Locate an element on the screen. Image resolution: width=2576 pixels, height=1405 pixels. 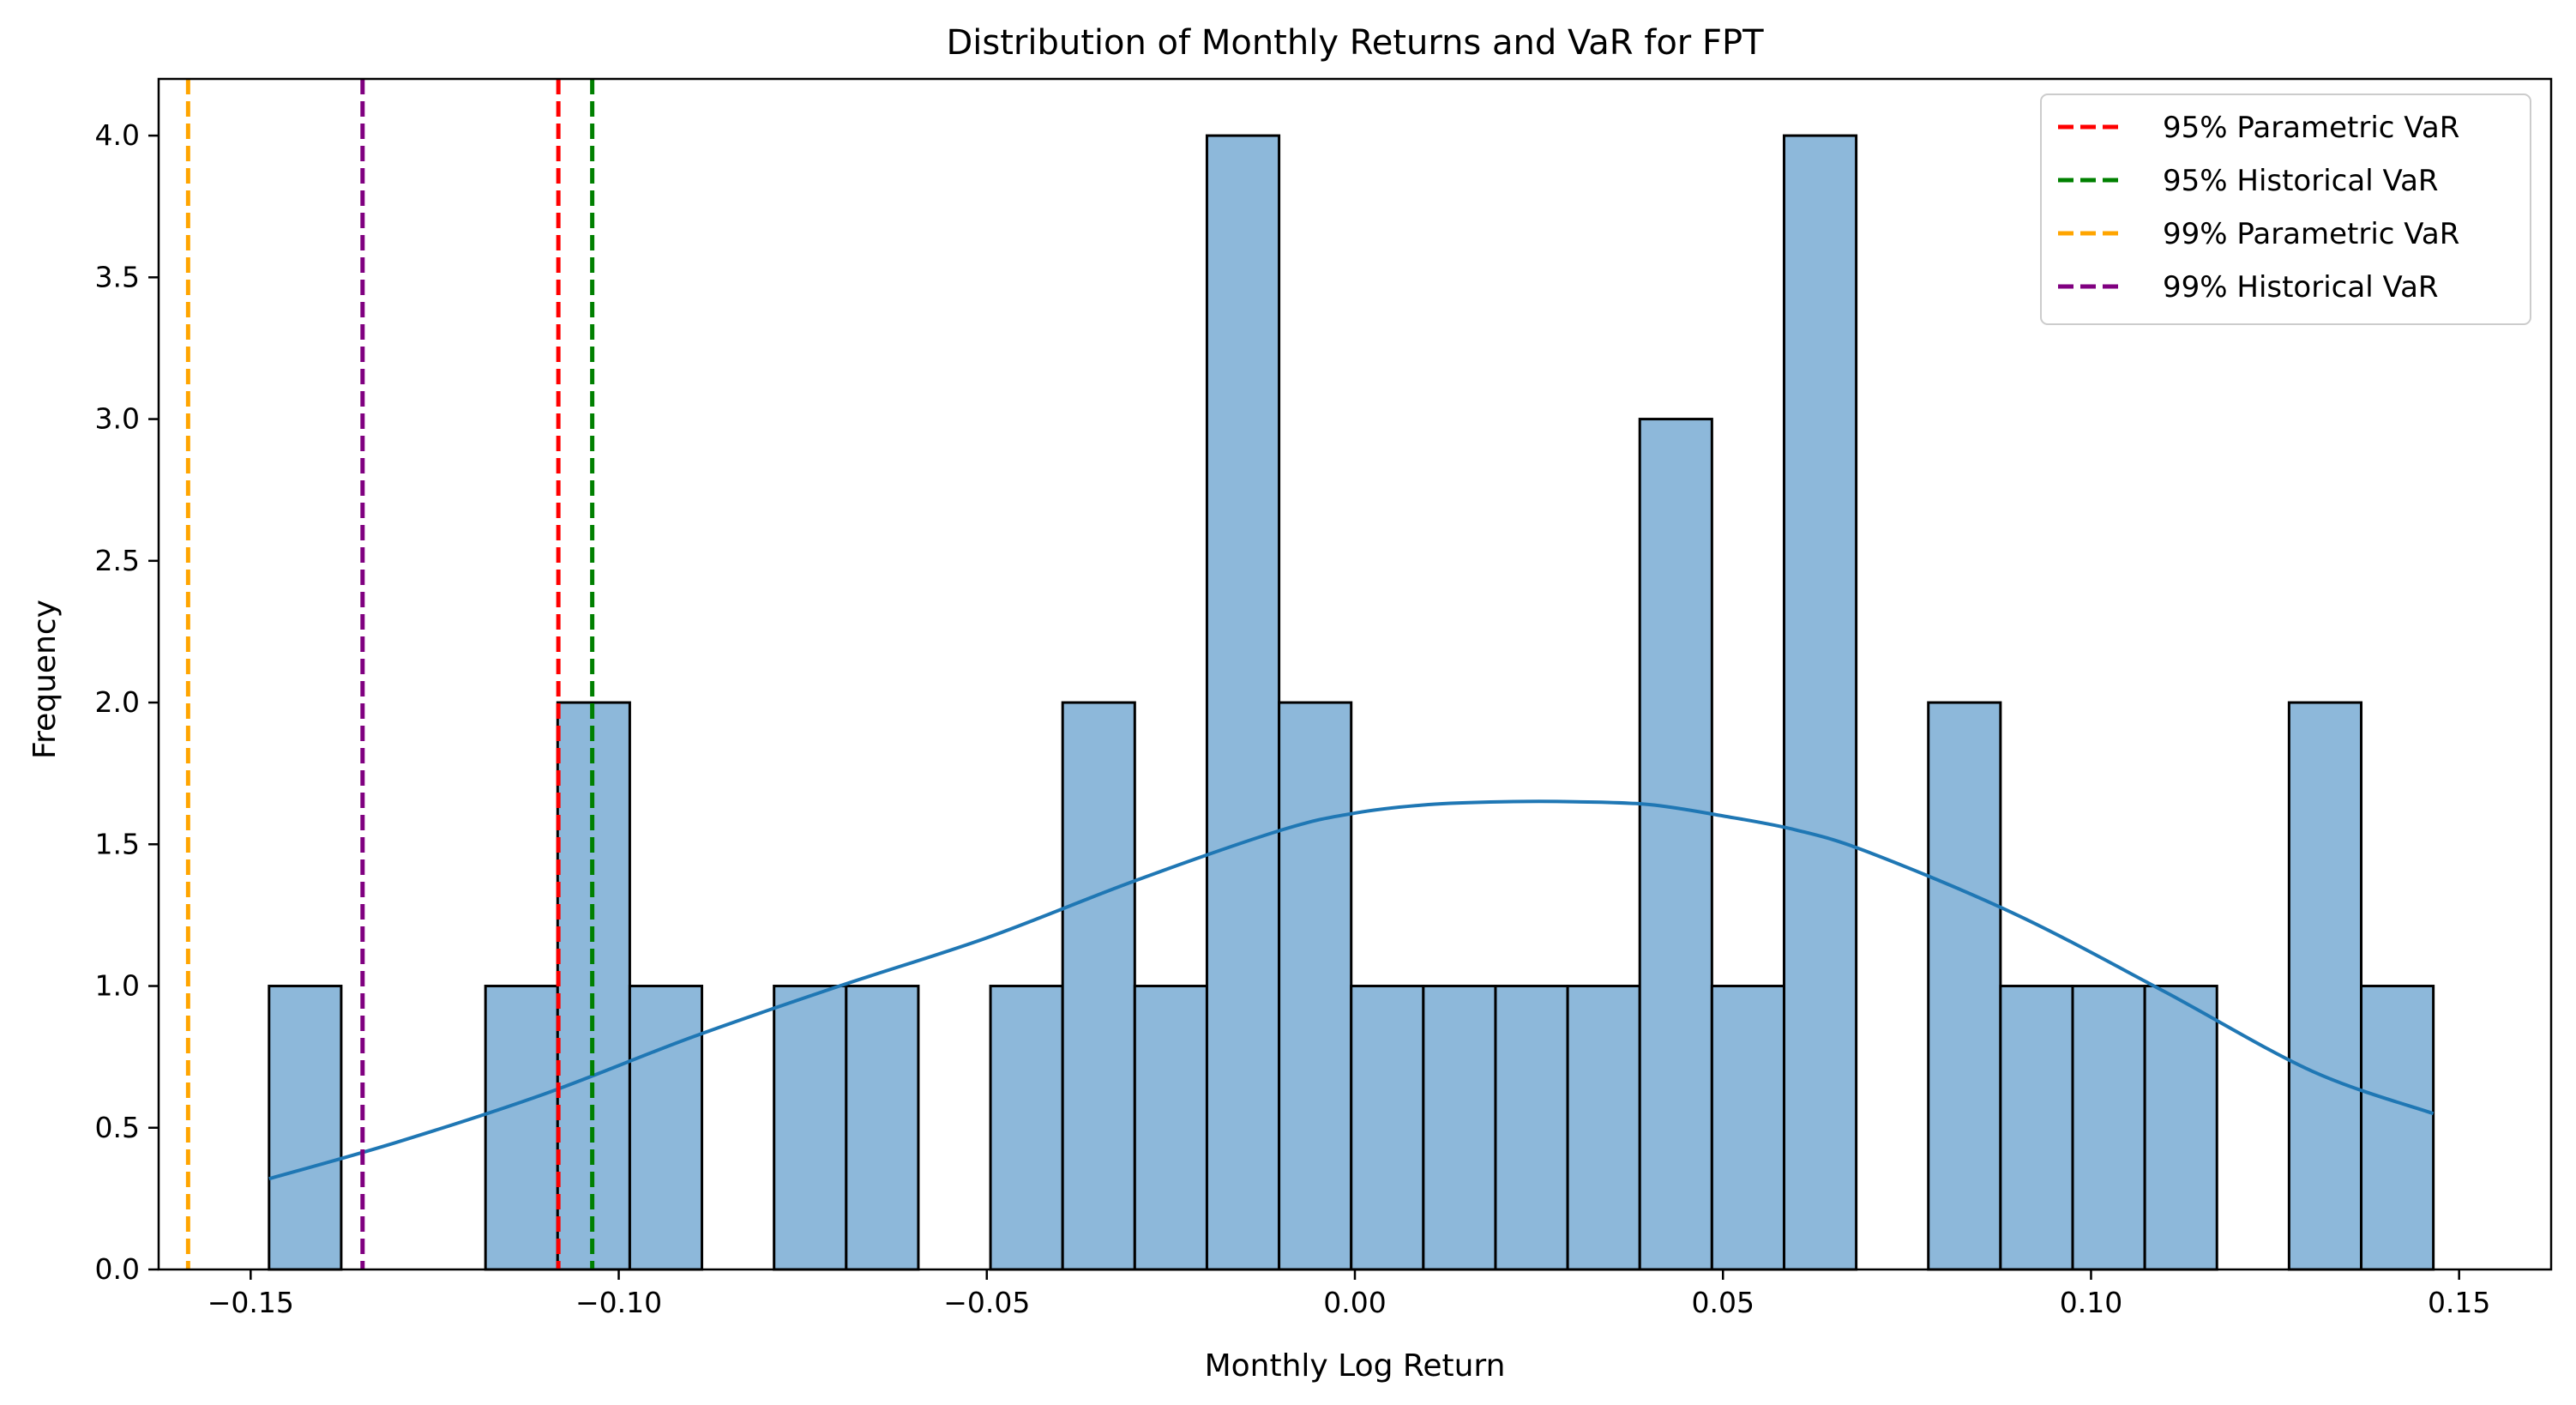
x-tick-label: 0.15 is located at coordinates (2459, 1302).